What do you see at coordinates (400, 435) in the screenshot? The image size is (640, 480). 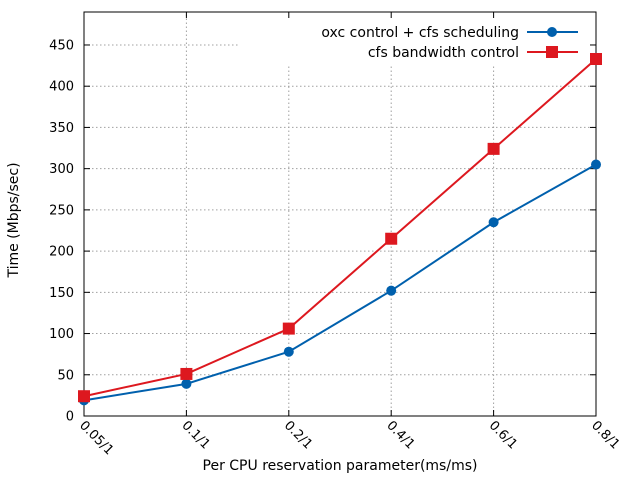 I see `x-tick-label: 0.4/1` at bounding box center [400, 435].